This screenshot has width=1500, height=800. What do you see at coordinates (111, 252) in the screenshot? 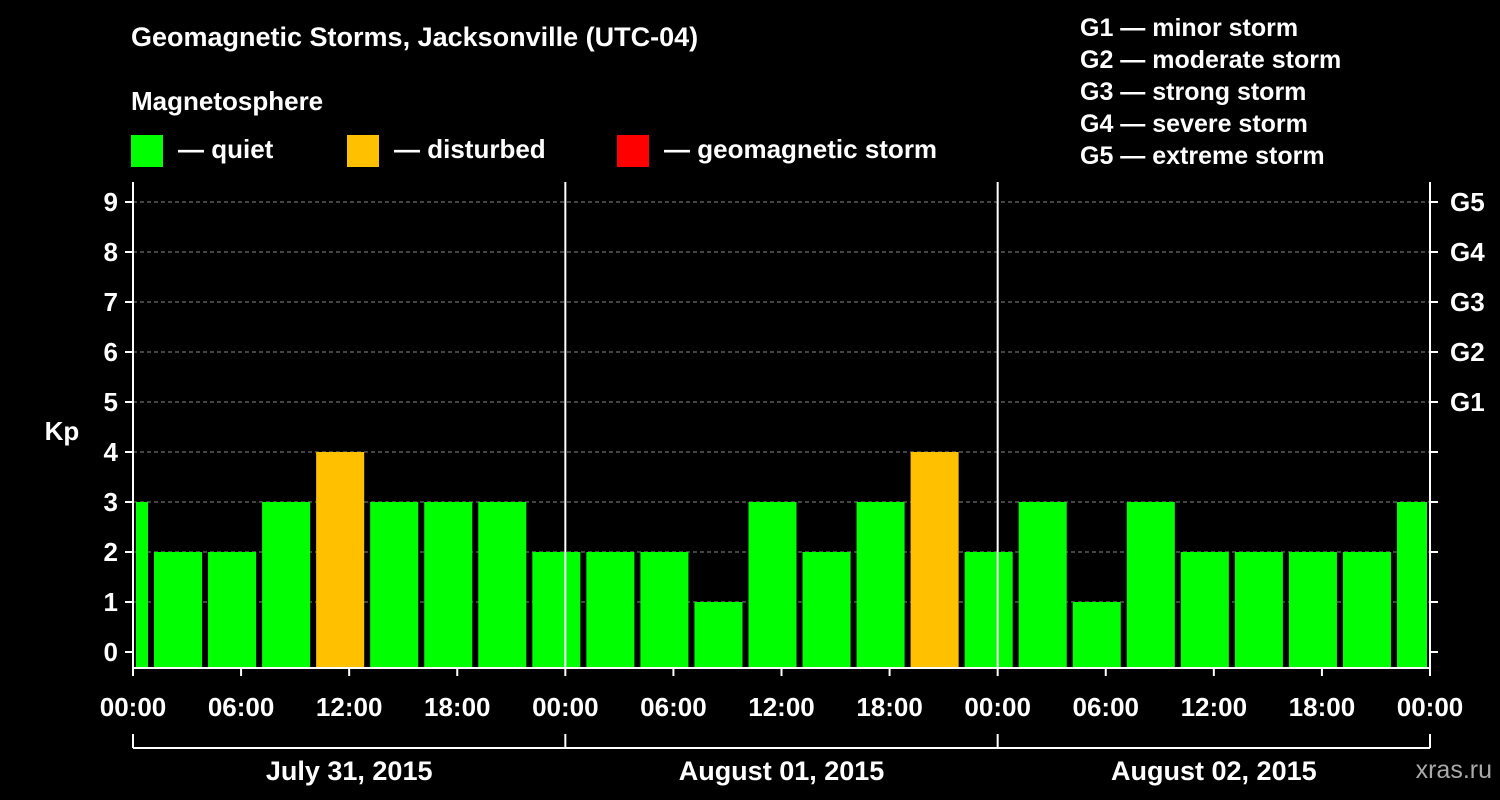
I see `y-tick-label: 8` at bounding box center [111, 252].